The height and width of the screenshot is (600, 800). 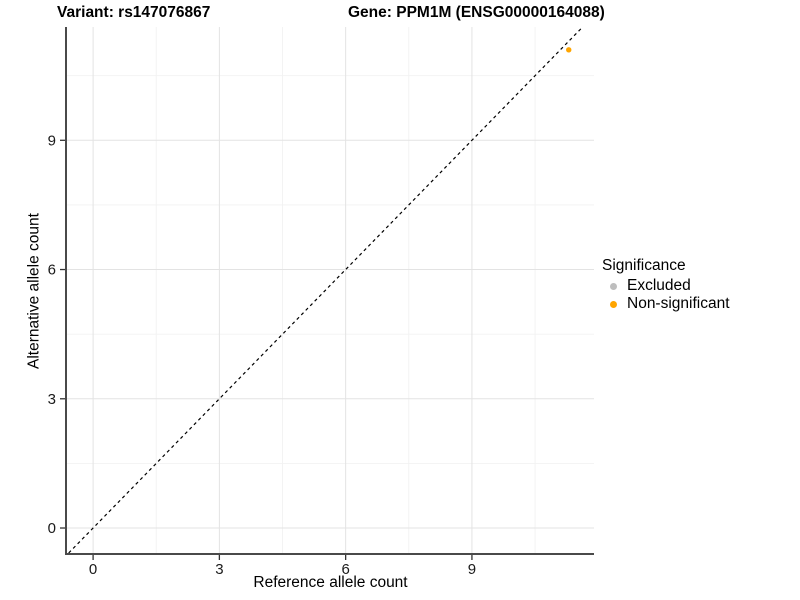 I want to click on legend-label: Excluded, so click(x=659, y=285).